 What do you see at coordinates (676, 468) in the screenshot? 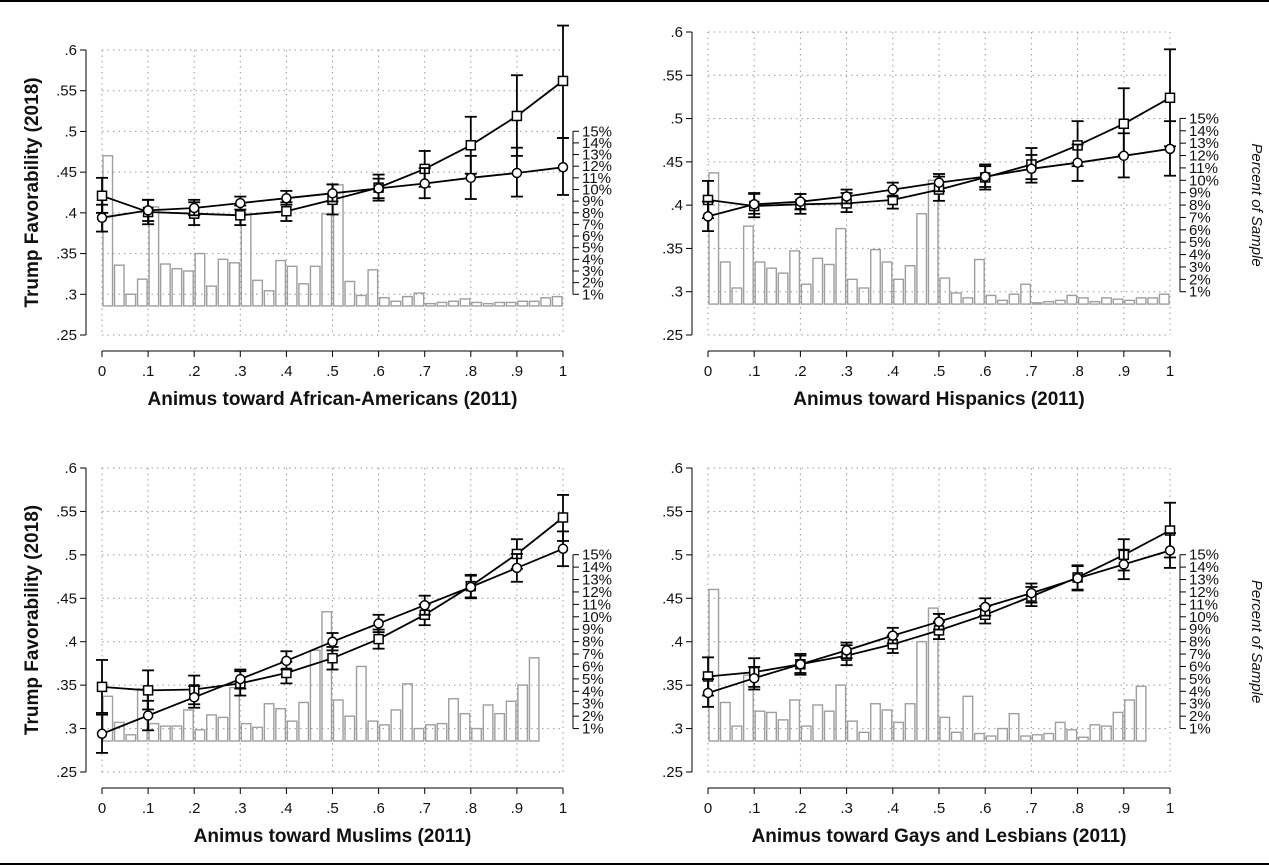
I see `y-tick-label: .6` at bounding box center [676, 468].